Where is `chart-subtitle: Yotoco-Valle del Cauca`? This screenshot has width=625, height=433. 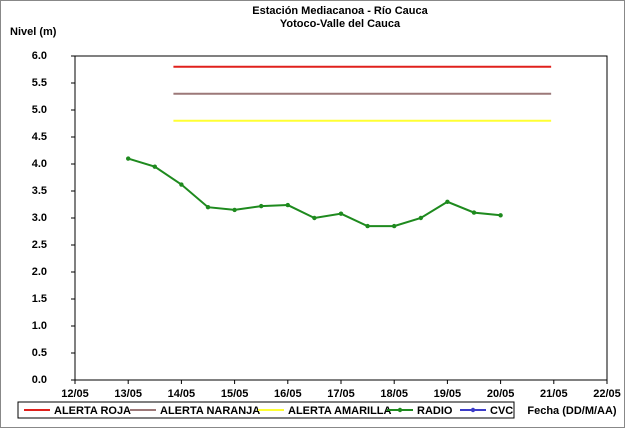
chart-subtitle: Yotoco-Valle del Cauca is located at coordinates (340, 24).